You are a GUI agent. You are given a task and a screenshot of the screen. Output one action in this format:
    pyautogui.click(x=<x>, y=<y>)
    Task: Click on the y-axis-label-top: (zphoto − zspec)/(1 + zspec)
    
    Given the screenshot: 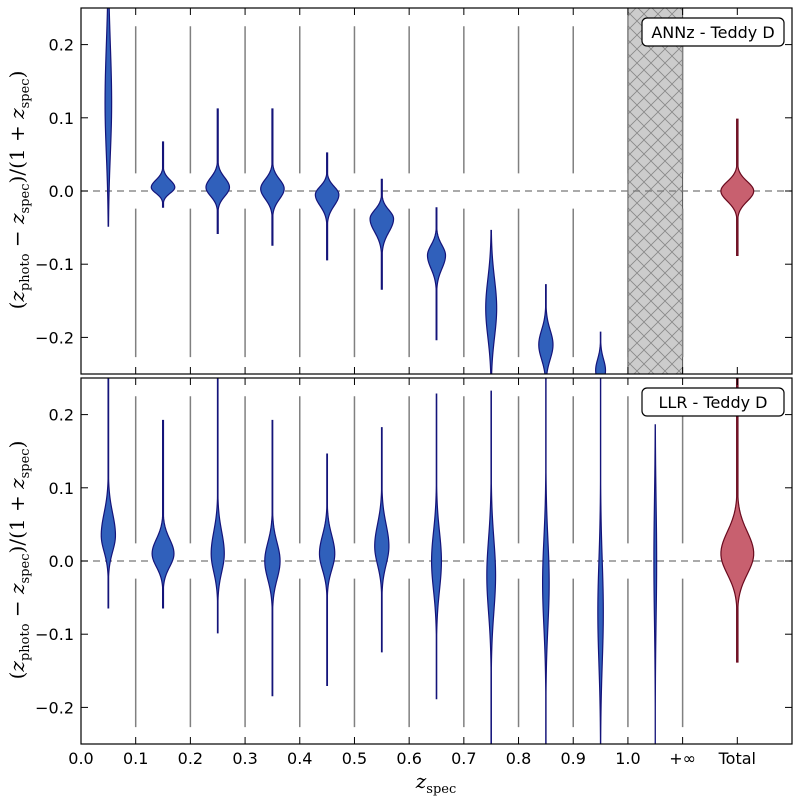 What is the action you would take?
    pyautogui.click(x=19, y=190)
    